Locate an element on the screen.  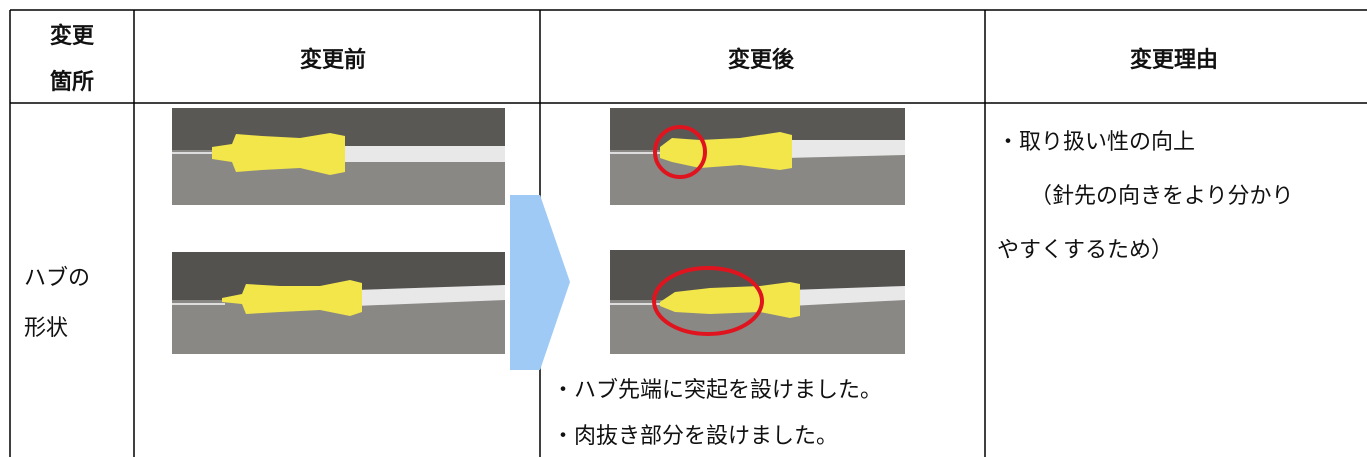
header-cell: 変更理由 is located at coordinates (1174, 60).